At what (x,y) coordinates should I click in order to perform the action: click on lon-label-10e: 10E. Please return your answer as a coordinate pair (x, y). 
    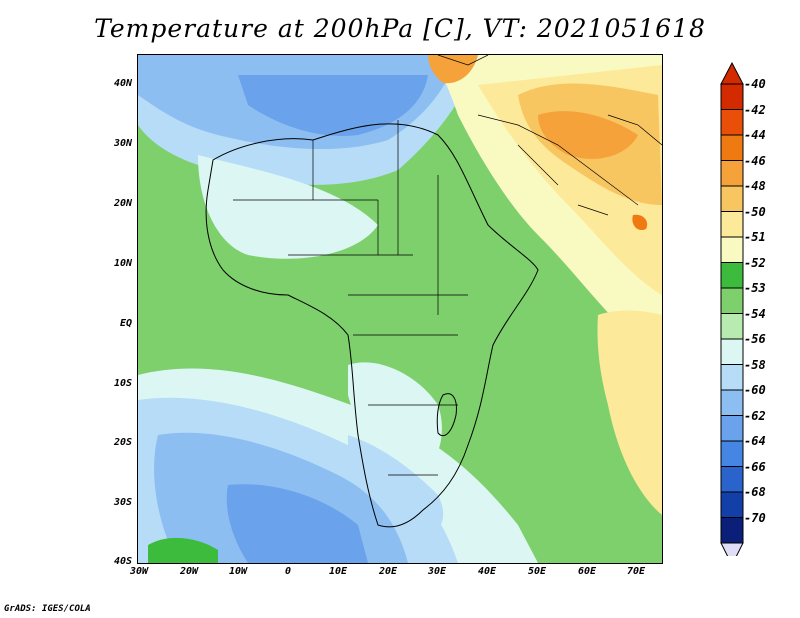
    Looking at the image, I should click on (338, 571).